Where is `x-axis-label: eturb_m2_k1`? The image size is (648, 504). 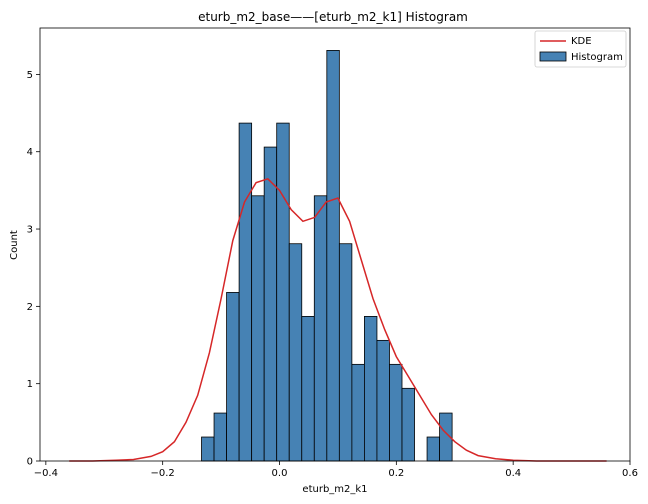
x-axis-label: eturb_m2_k1 is located at coordinates (334, 489).